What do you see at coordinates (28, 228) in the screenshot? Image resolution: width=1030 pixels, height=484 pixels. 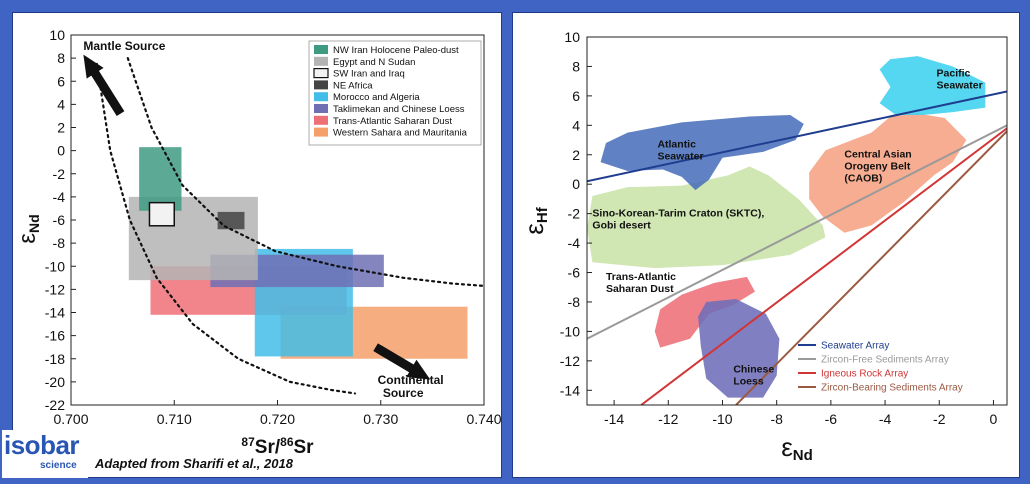 I see `y-axis-label: εNd` at bounding box center [28, 228].